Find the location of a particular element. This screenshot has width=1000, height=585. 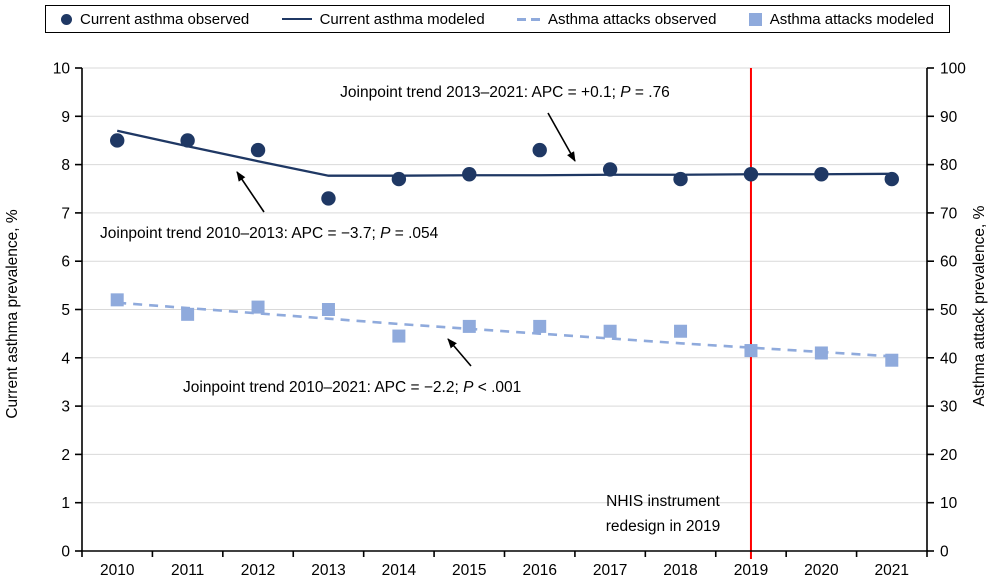

left-axis-tick-label: 10 is located at coordinates (62, 69).